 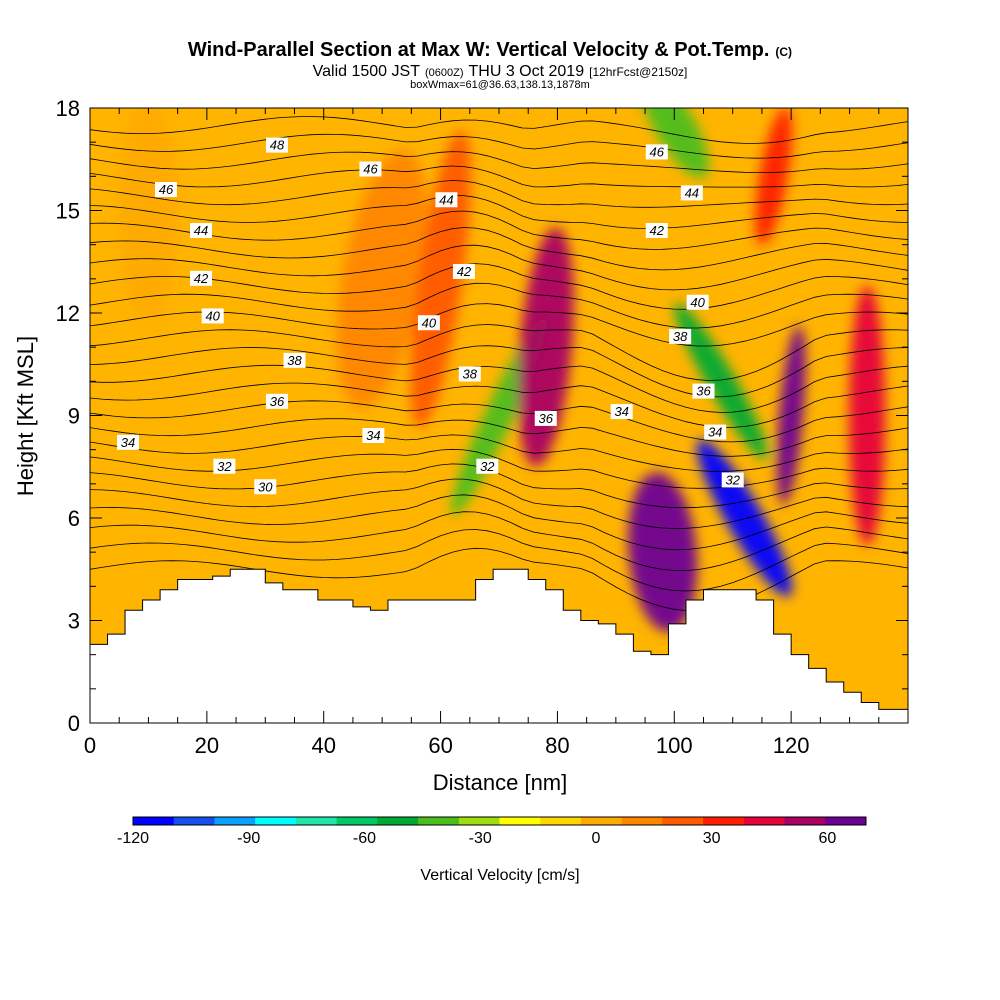 I want to click on contour-label-text: 32, so click(x=224, y=466).